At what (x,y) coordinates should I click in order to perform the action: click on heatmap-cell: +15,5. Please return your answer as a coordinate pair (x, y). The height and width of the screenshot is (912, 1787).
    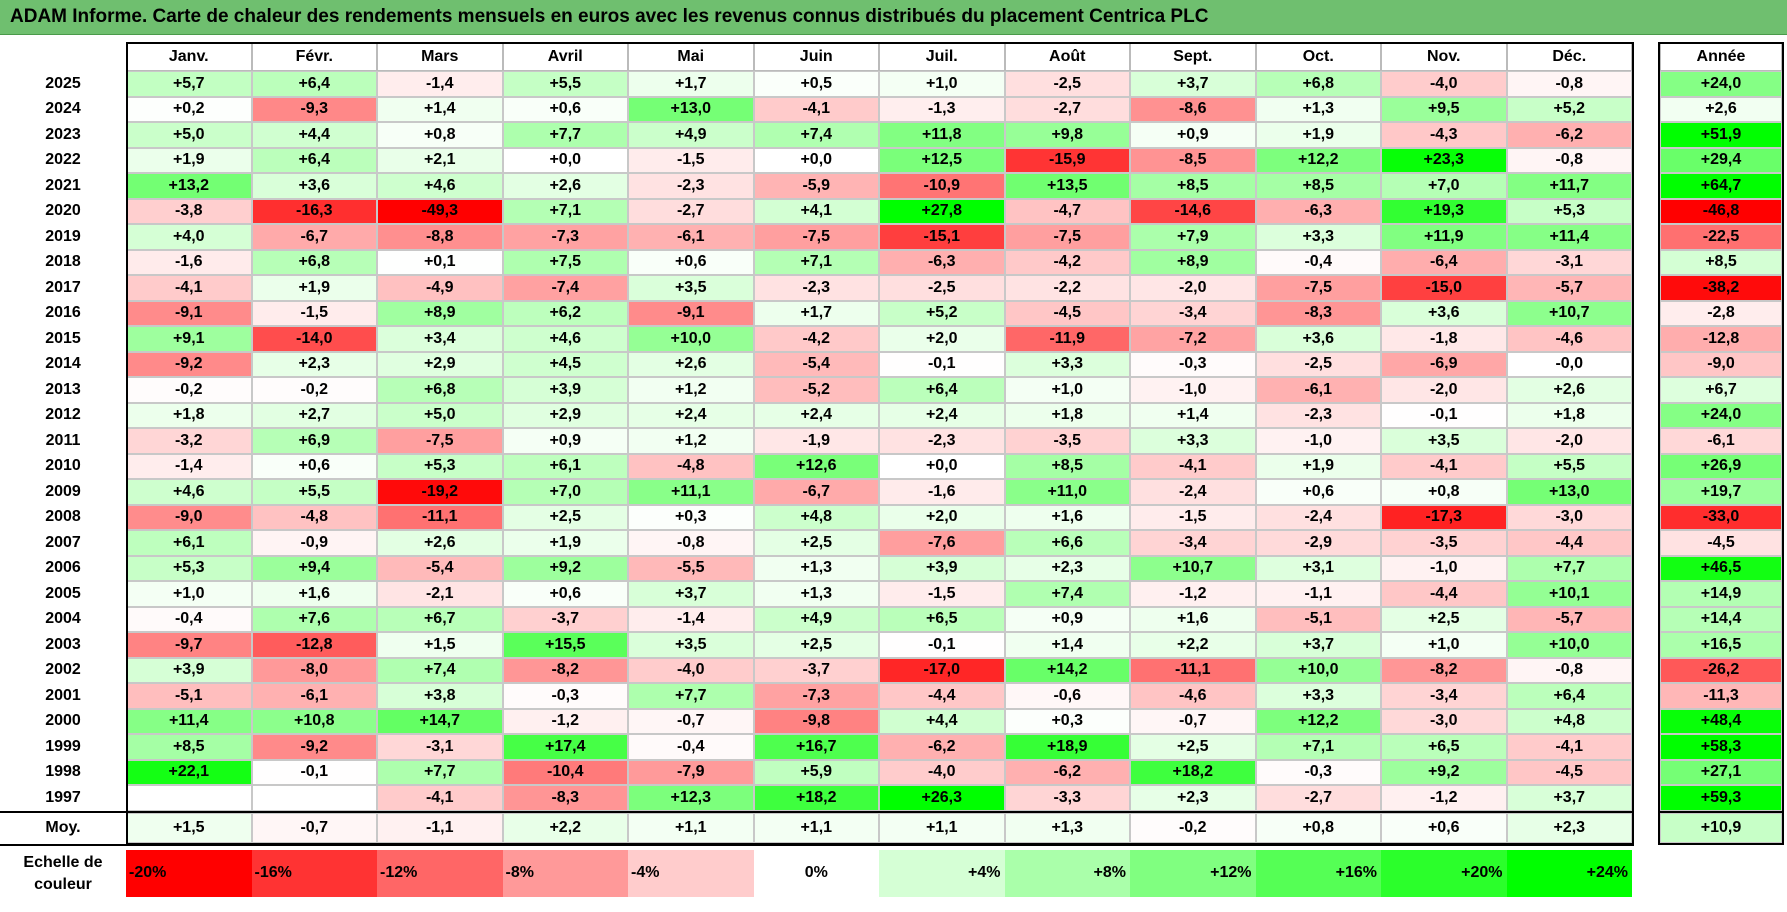
    Looking at the image, I should click on (565, 645).